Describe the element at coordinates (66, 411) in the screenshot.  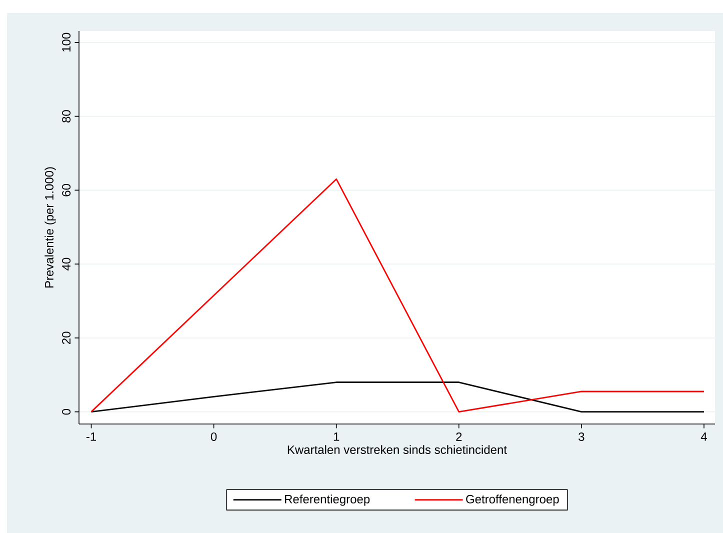
I see `y-tick-label: 0` at that location.